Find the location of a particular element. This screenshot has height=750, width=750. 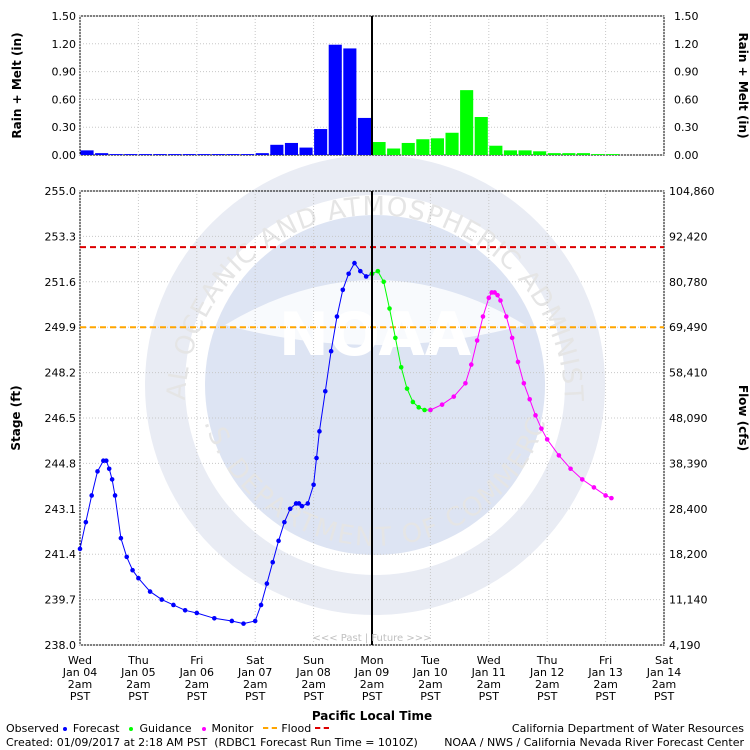

stage-tick-label: 241.4 is located at coordinates (61, 554).